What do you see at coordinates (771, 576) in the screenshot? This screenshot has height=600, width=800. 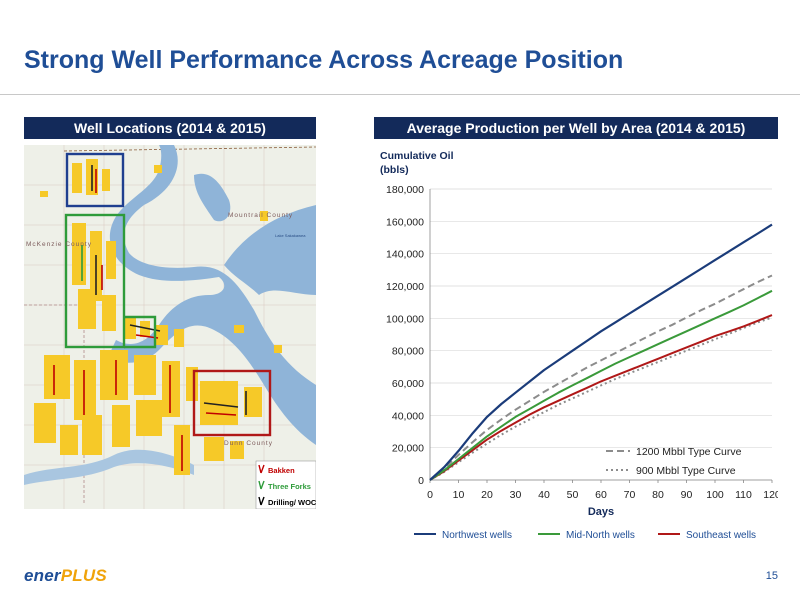 I see `page-number: 15` at bounding box center [771, 576].